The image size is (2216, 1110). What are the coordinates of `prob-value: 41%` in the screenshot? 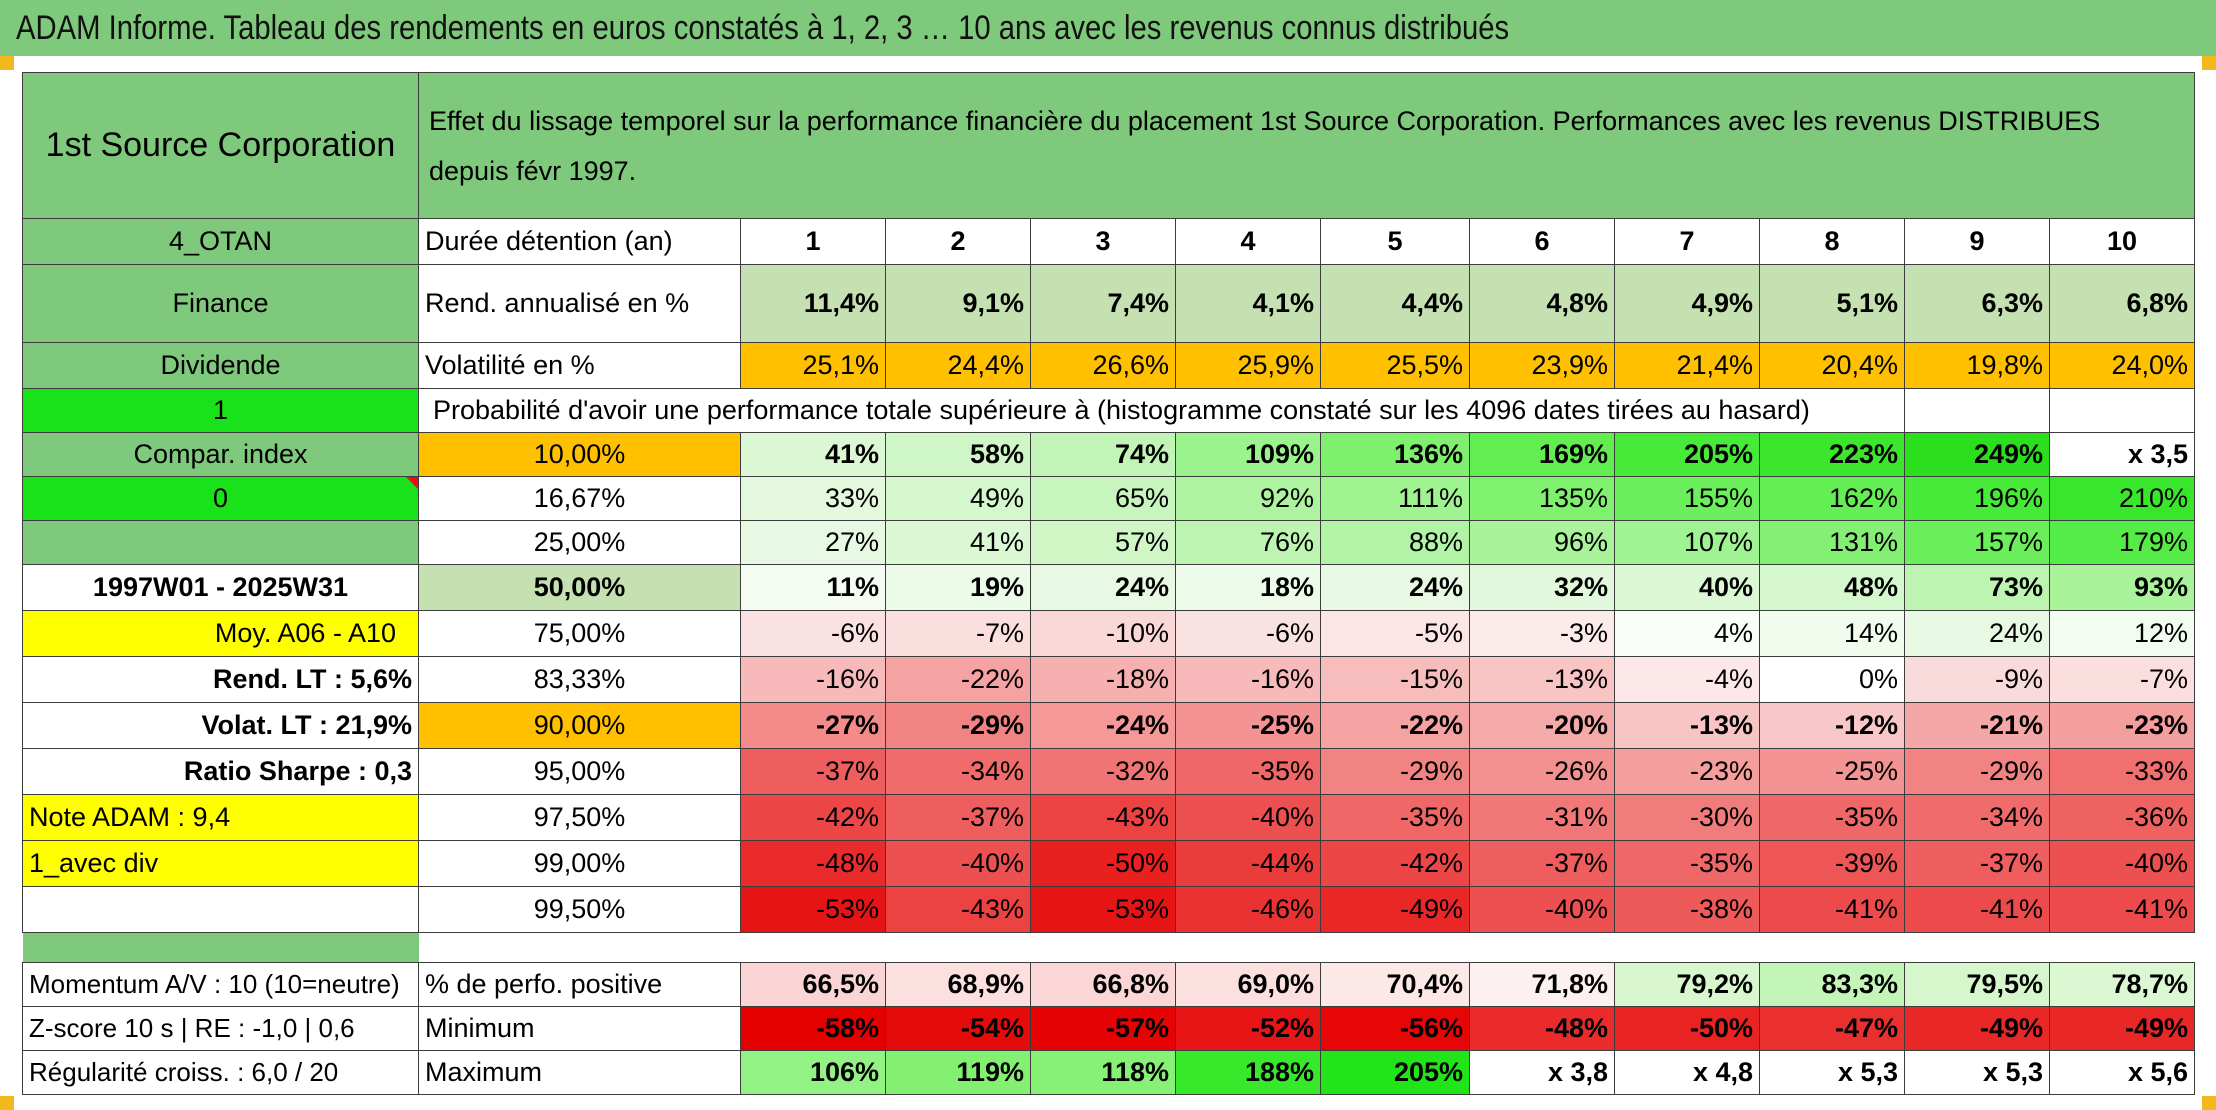 It's located at (813, 454).